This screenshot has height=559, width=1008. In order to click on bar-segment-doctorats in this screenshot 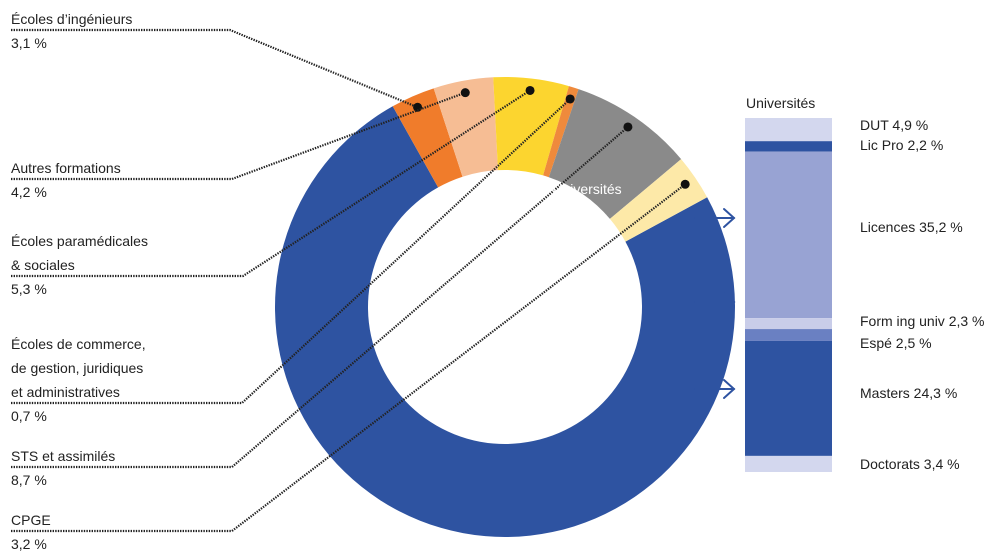, I will do `click(788, 463)`.